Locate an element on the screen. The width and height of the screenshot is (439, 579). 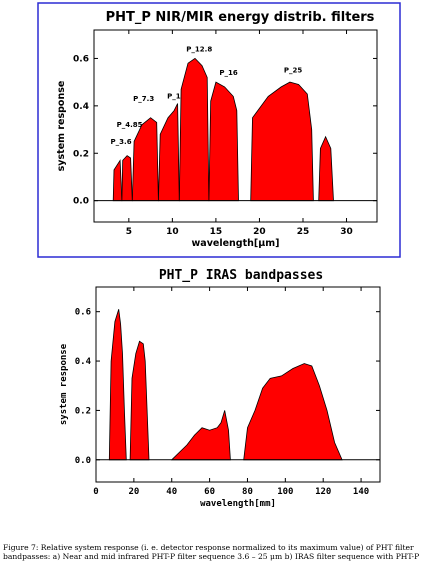
chart2-ylabel: system response is located at coordinates (64, 384).